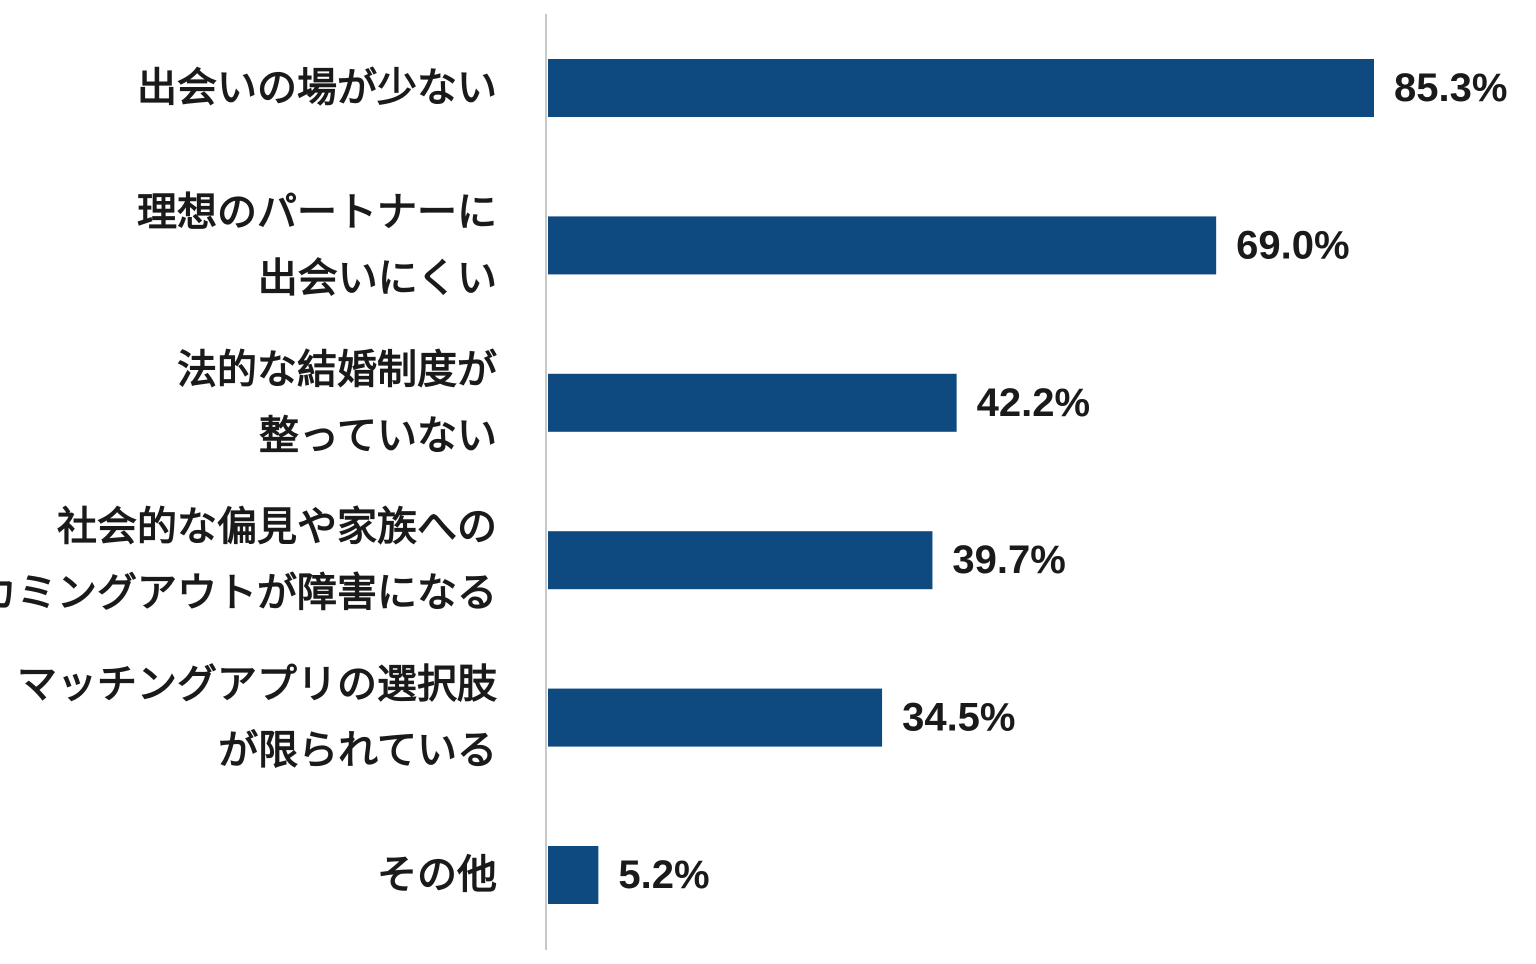 Image resolution: width=1536 pixels, height=964 pixels. What do you see at coordinates (277, 527) in the screenshot?
I see `category-label-4-line-1: 社会的な偏見や家族への` at bounding box center [277, 527].